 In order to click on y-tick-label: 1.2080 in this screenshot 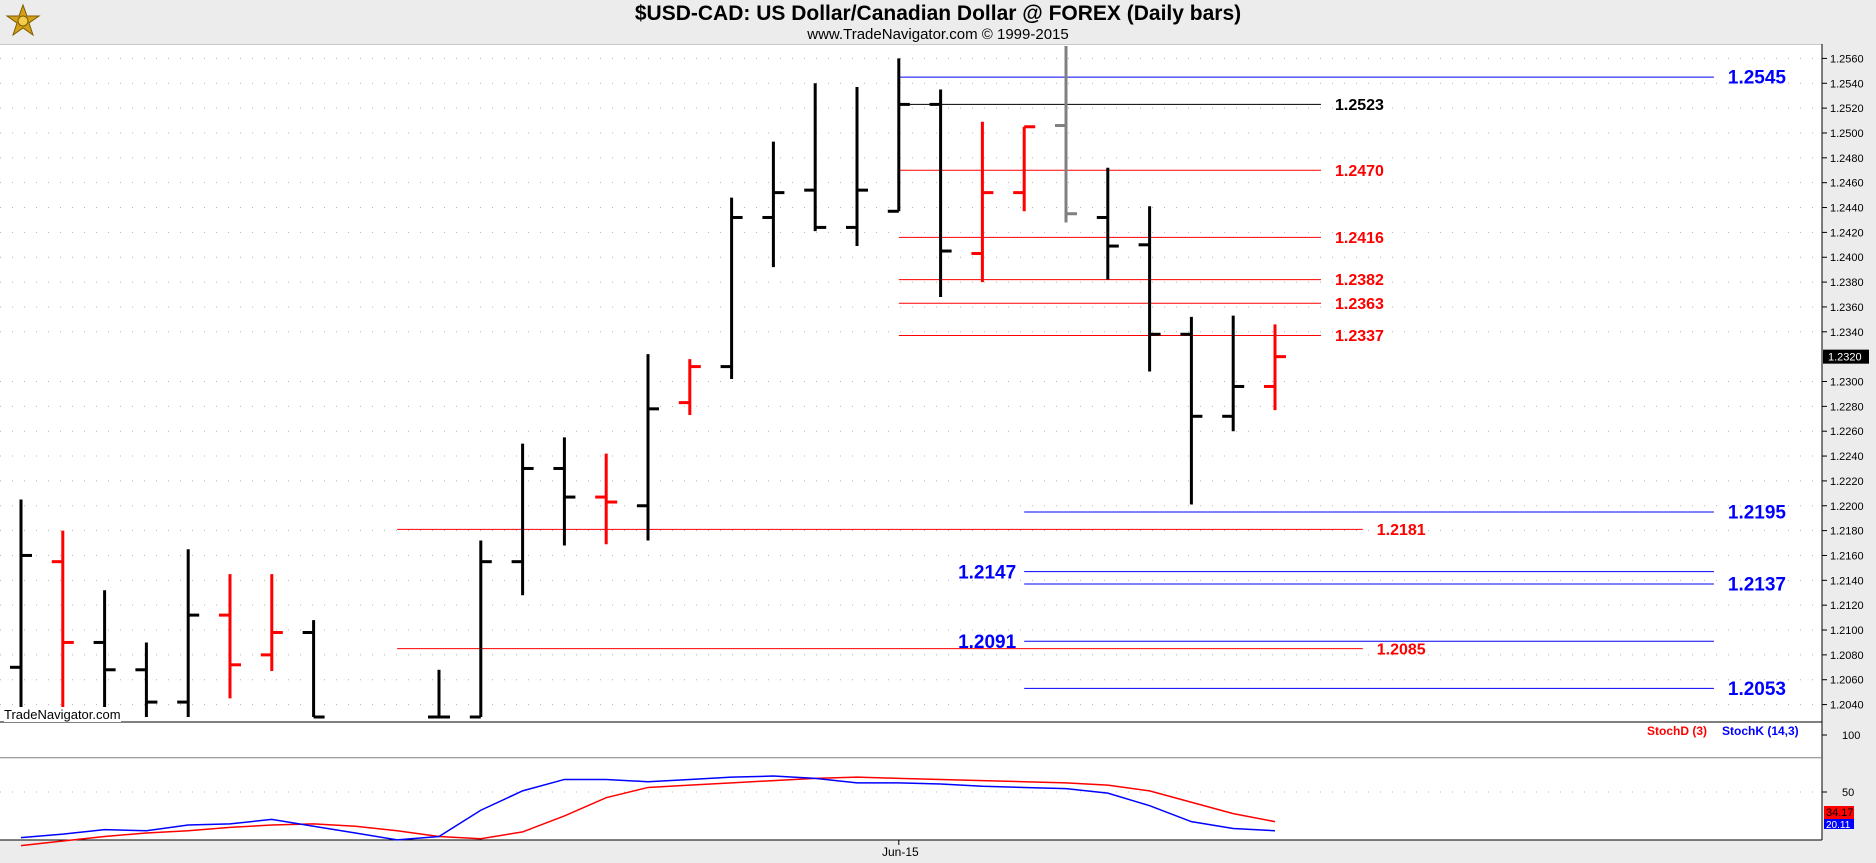, I will do `click(1847, 656)`.